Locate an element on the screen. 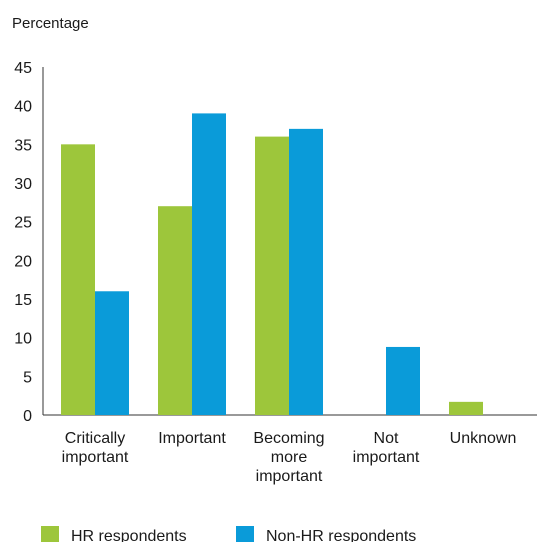 This screenshot has width=537, height=547. category-label-line: Important is located at coordinates (192, 438).